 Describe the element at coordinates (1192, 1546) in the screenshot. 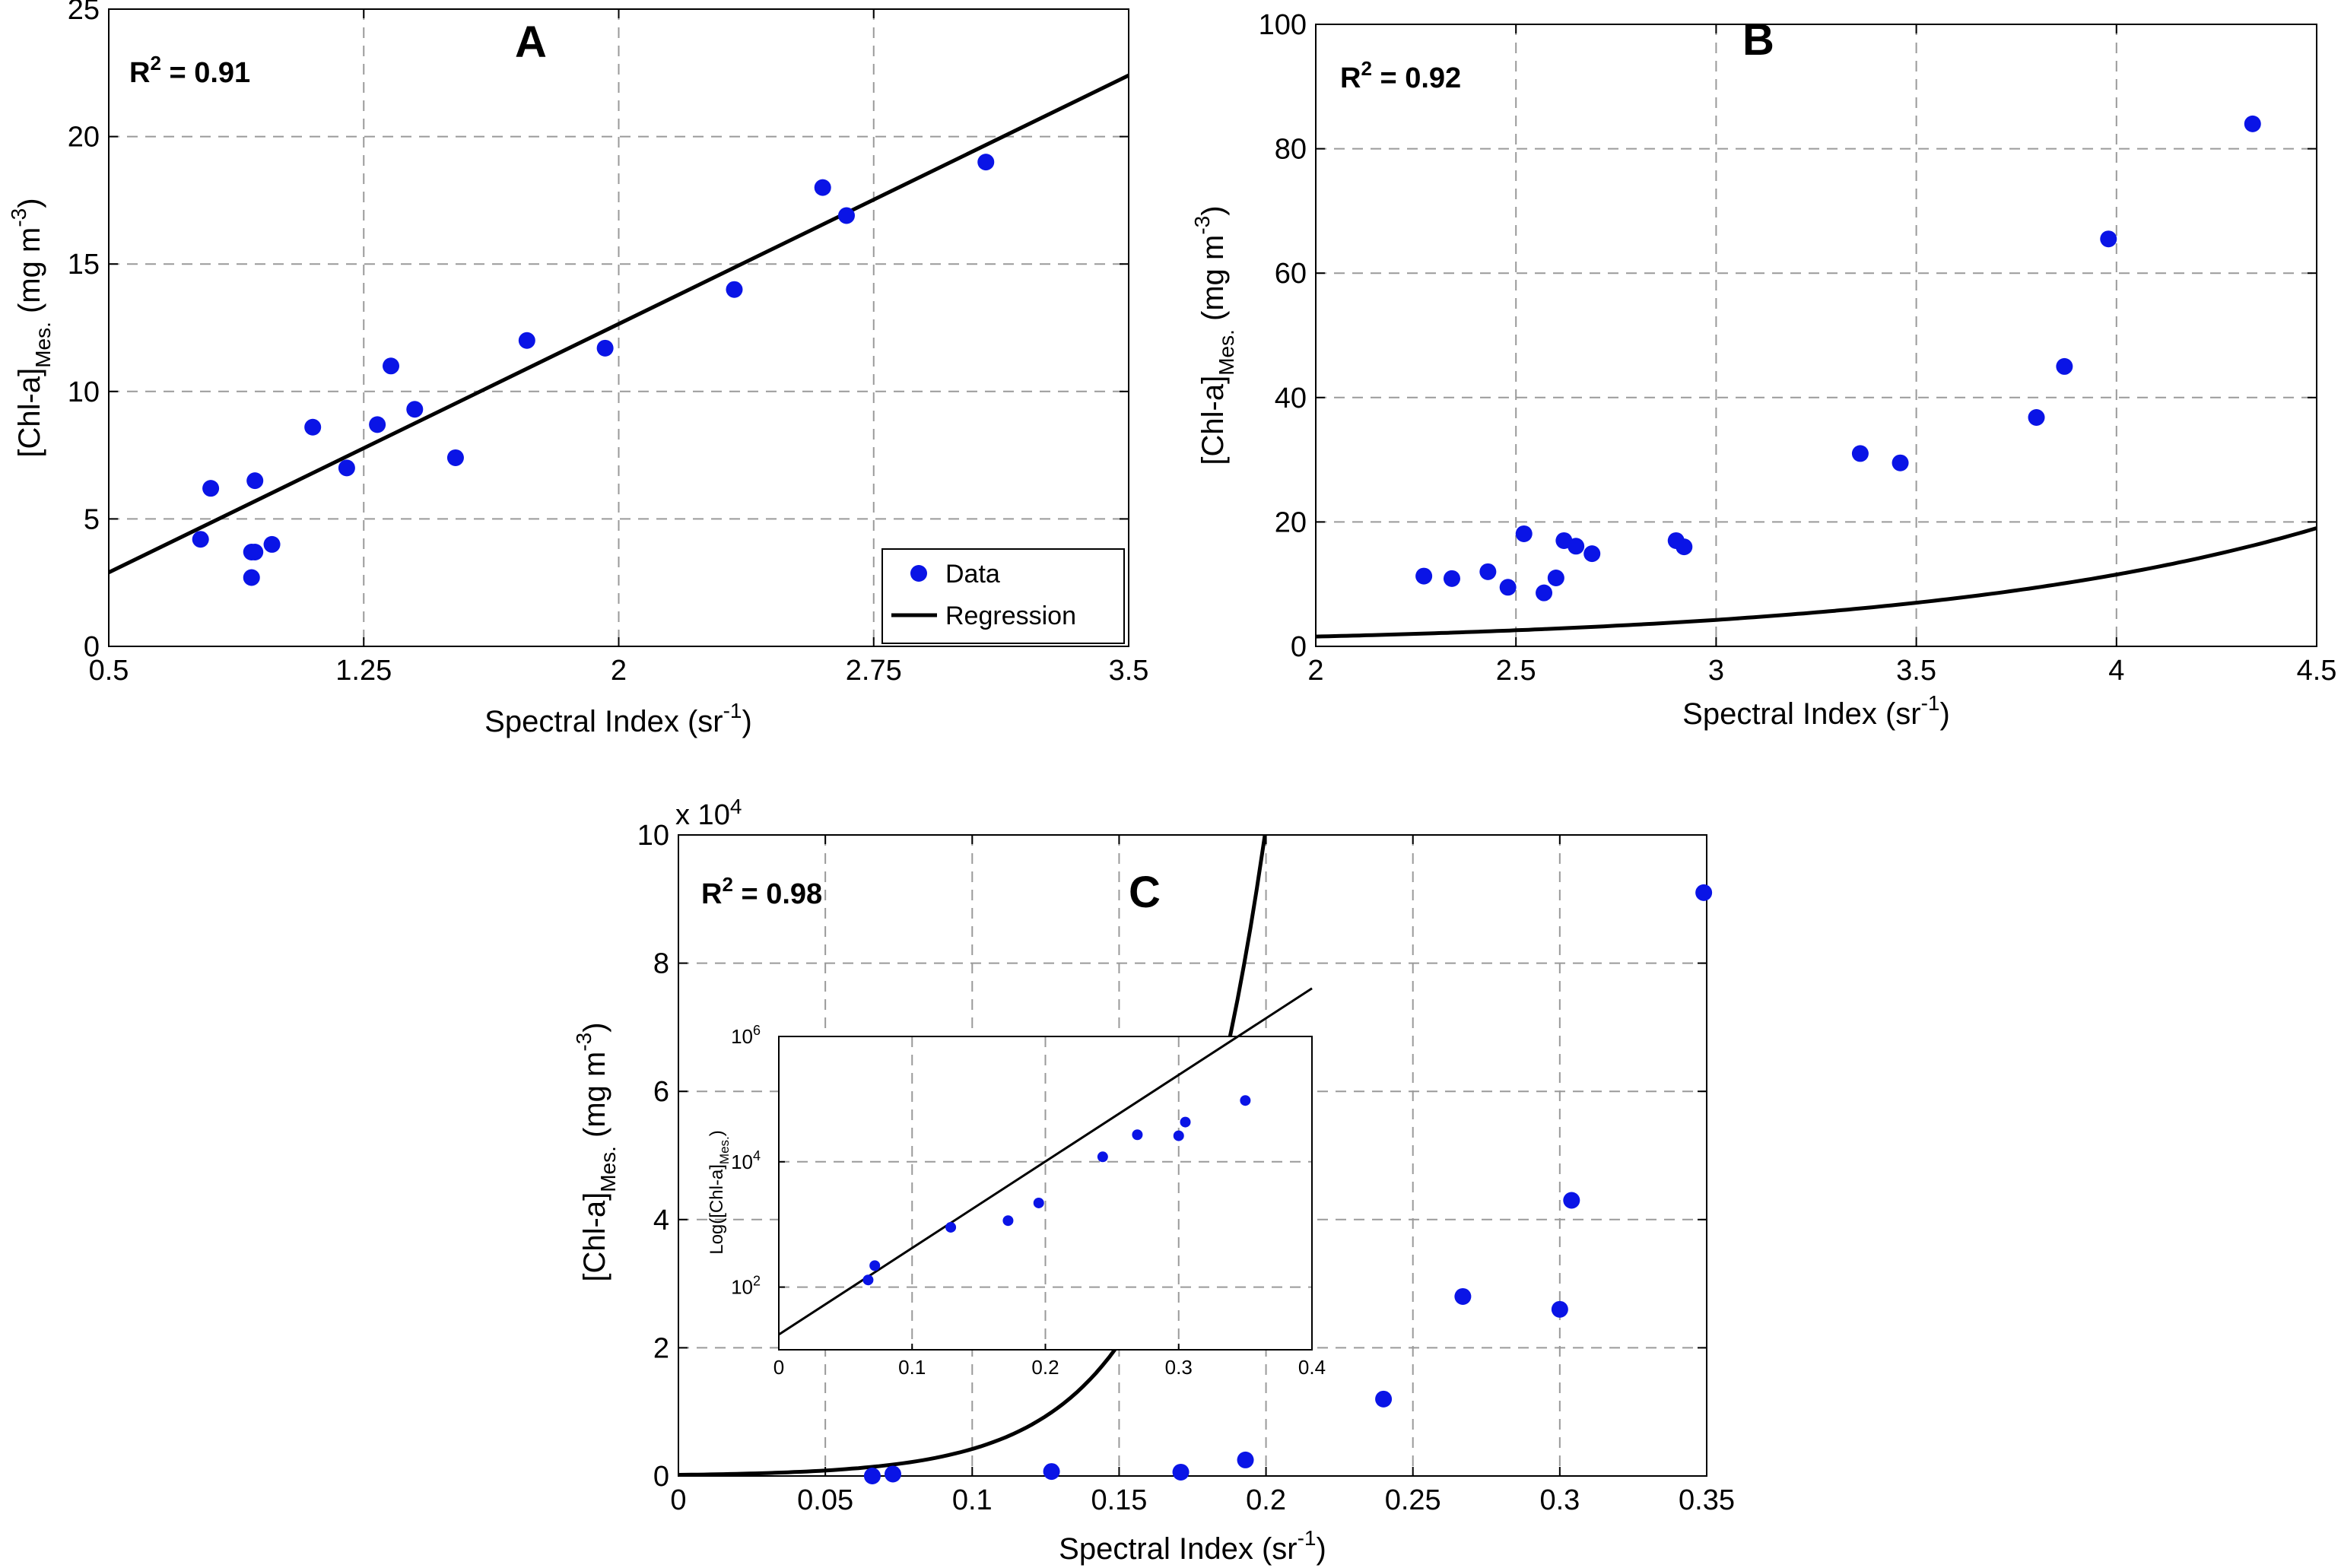

I see `panel-c-x-axis-label: Spectral Index (sr-1)` at that location.